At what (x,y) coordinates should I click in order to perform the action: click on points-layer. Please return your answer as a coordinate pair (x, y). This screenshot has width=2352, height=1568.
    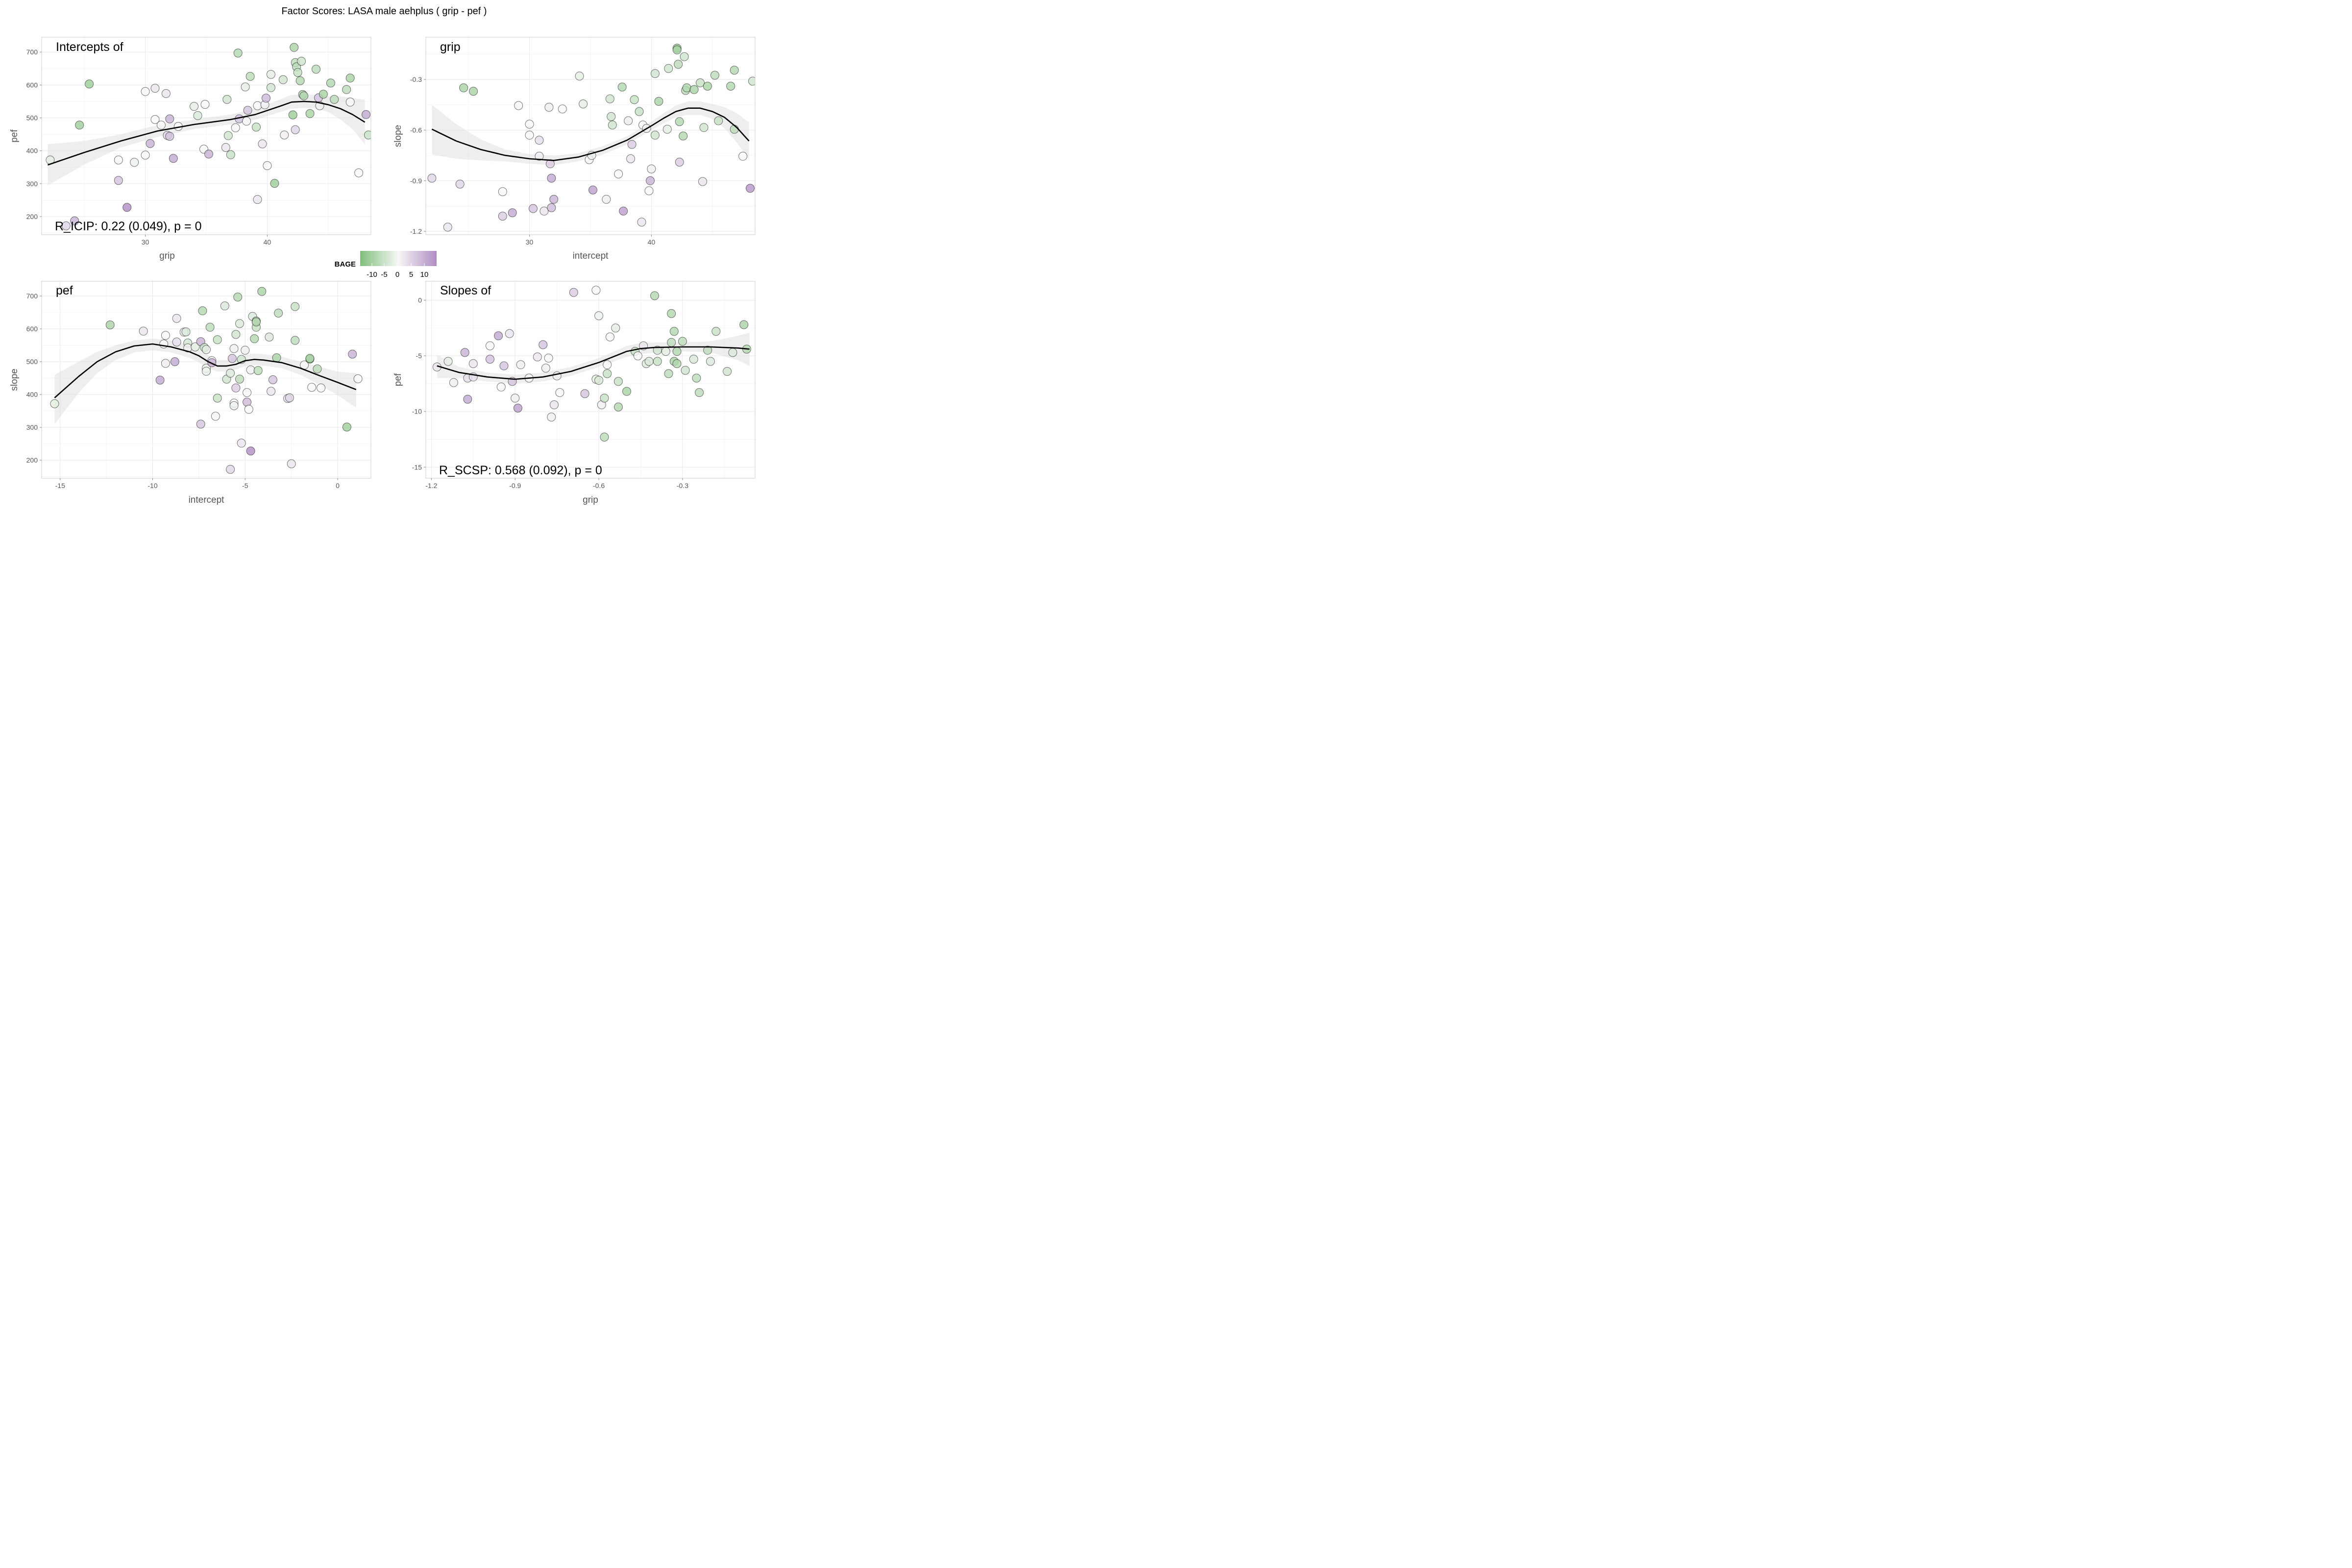
    Looking at the image, I should click on (591, 363).